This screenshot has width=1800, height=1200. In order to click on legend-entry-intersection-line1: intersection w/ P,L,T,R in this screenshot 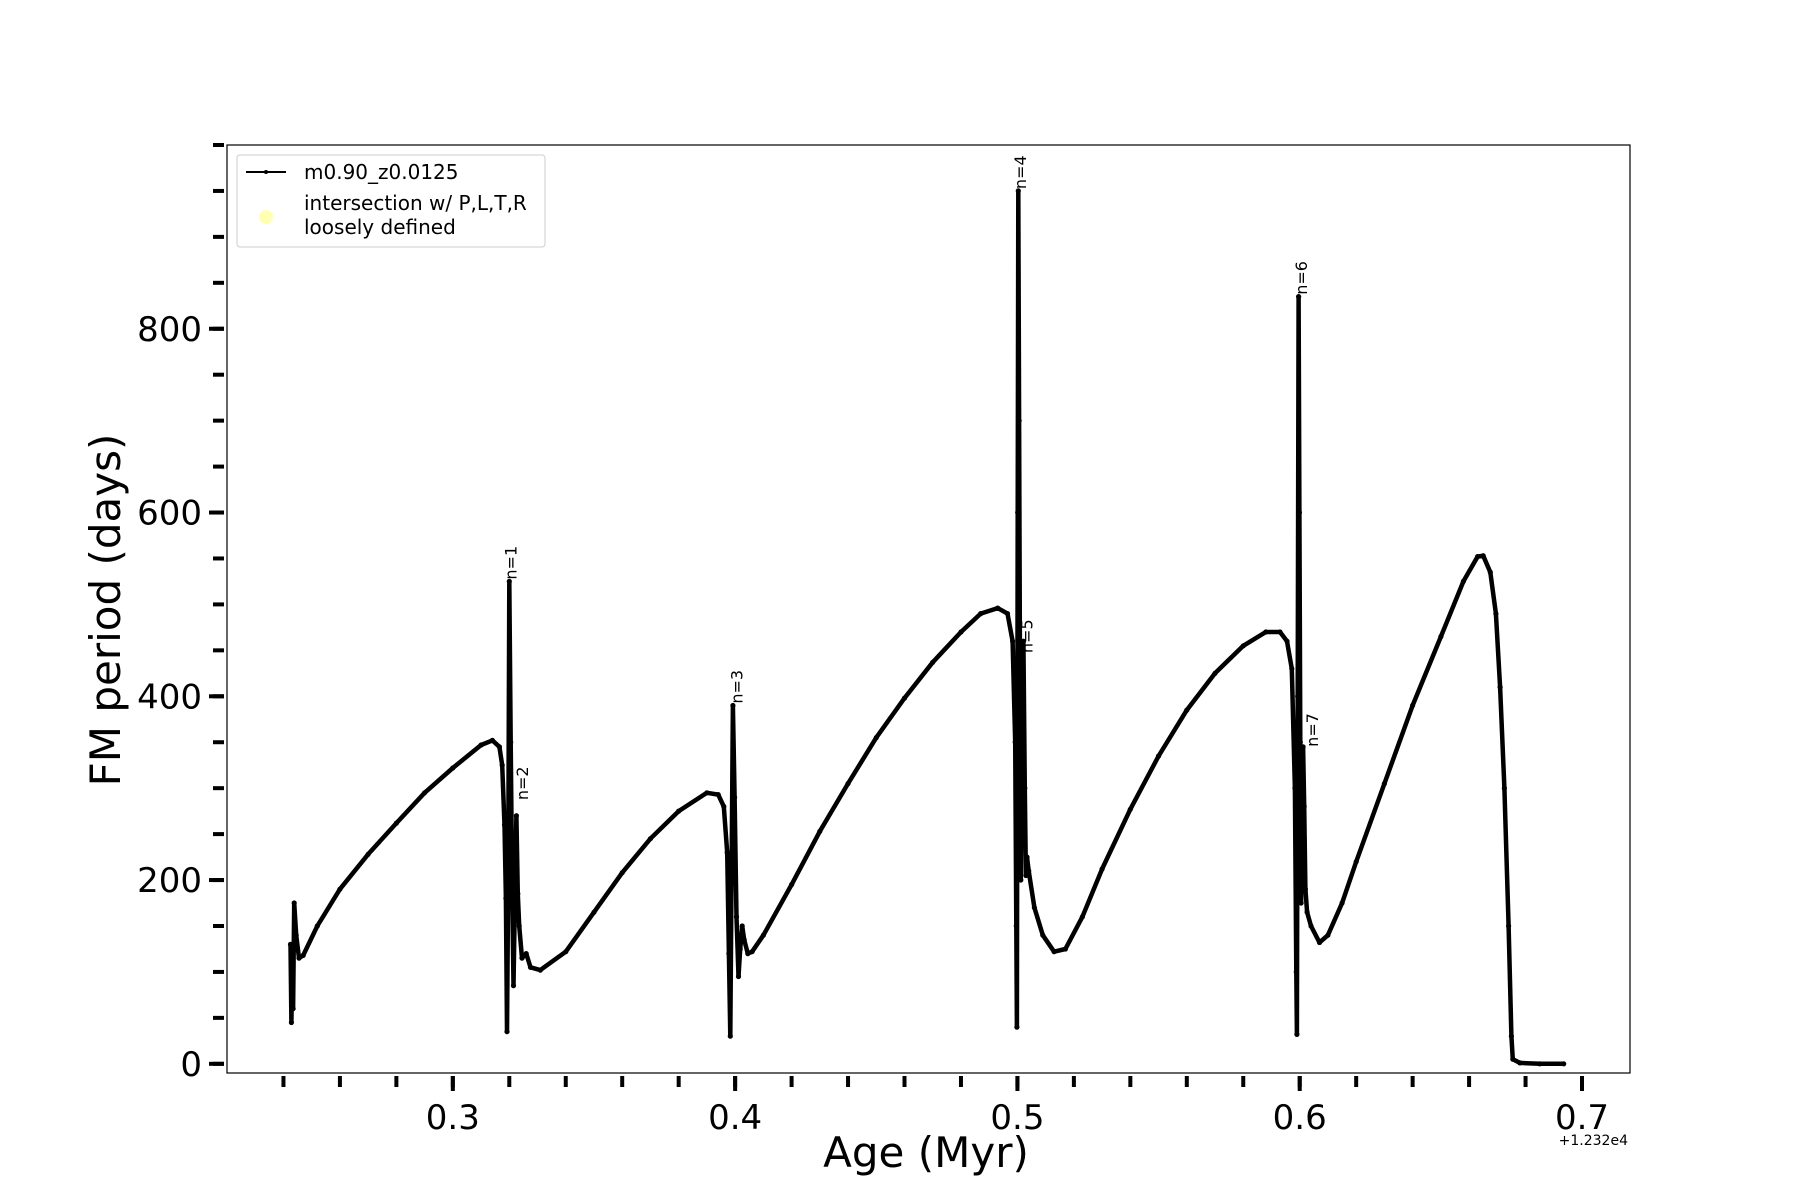, I will do `click(415, 203)`.